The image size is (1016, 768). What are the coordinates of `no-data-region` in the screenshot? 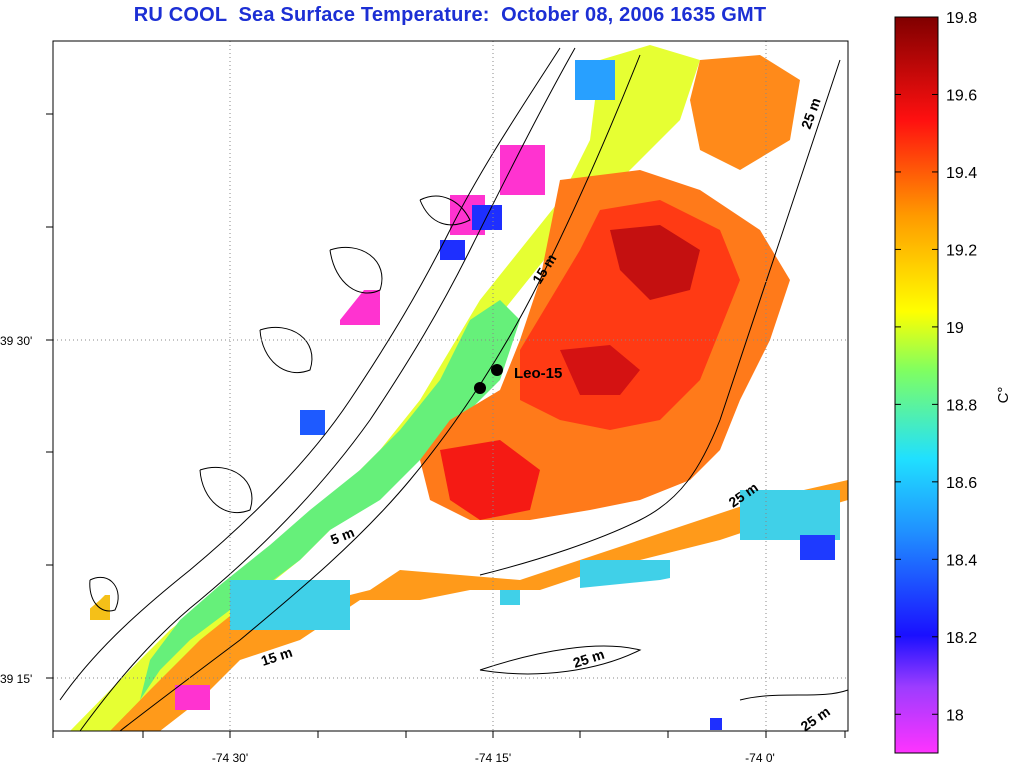 It's located at (684, 645).